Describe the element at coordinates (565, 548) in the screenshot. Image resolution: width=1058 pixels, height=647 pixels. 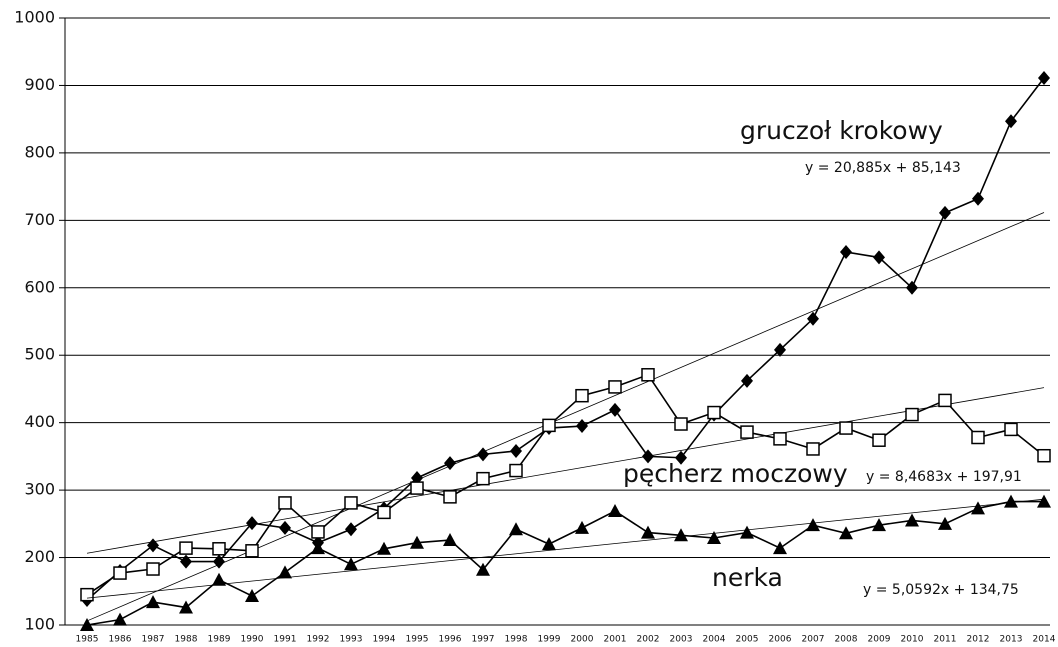
I see `trendline` at that location.